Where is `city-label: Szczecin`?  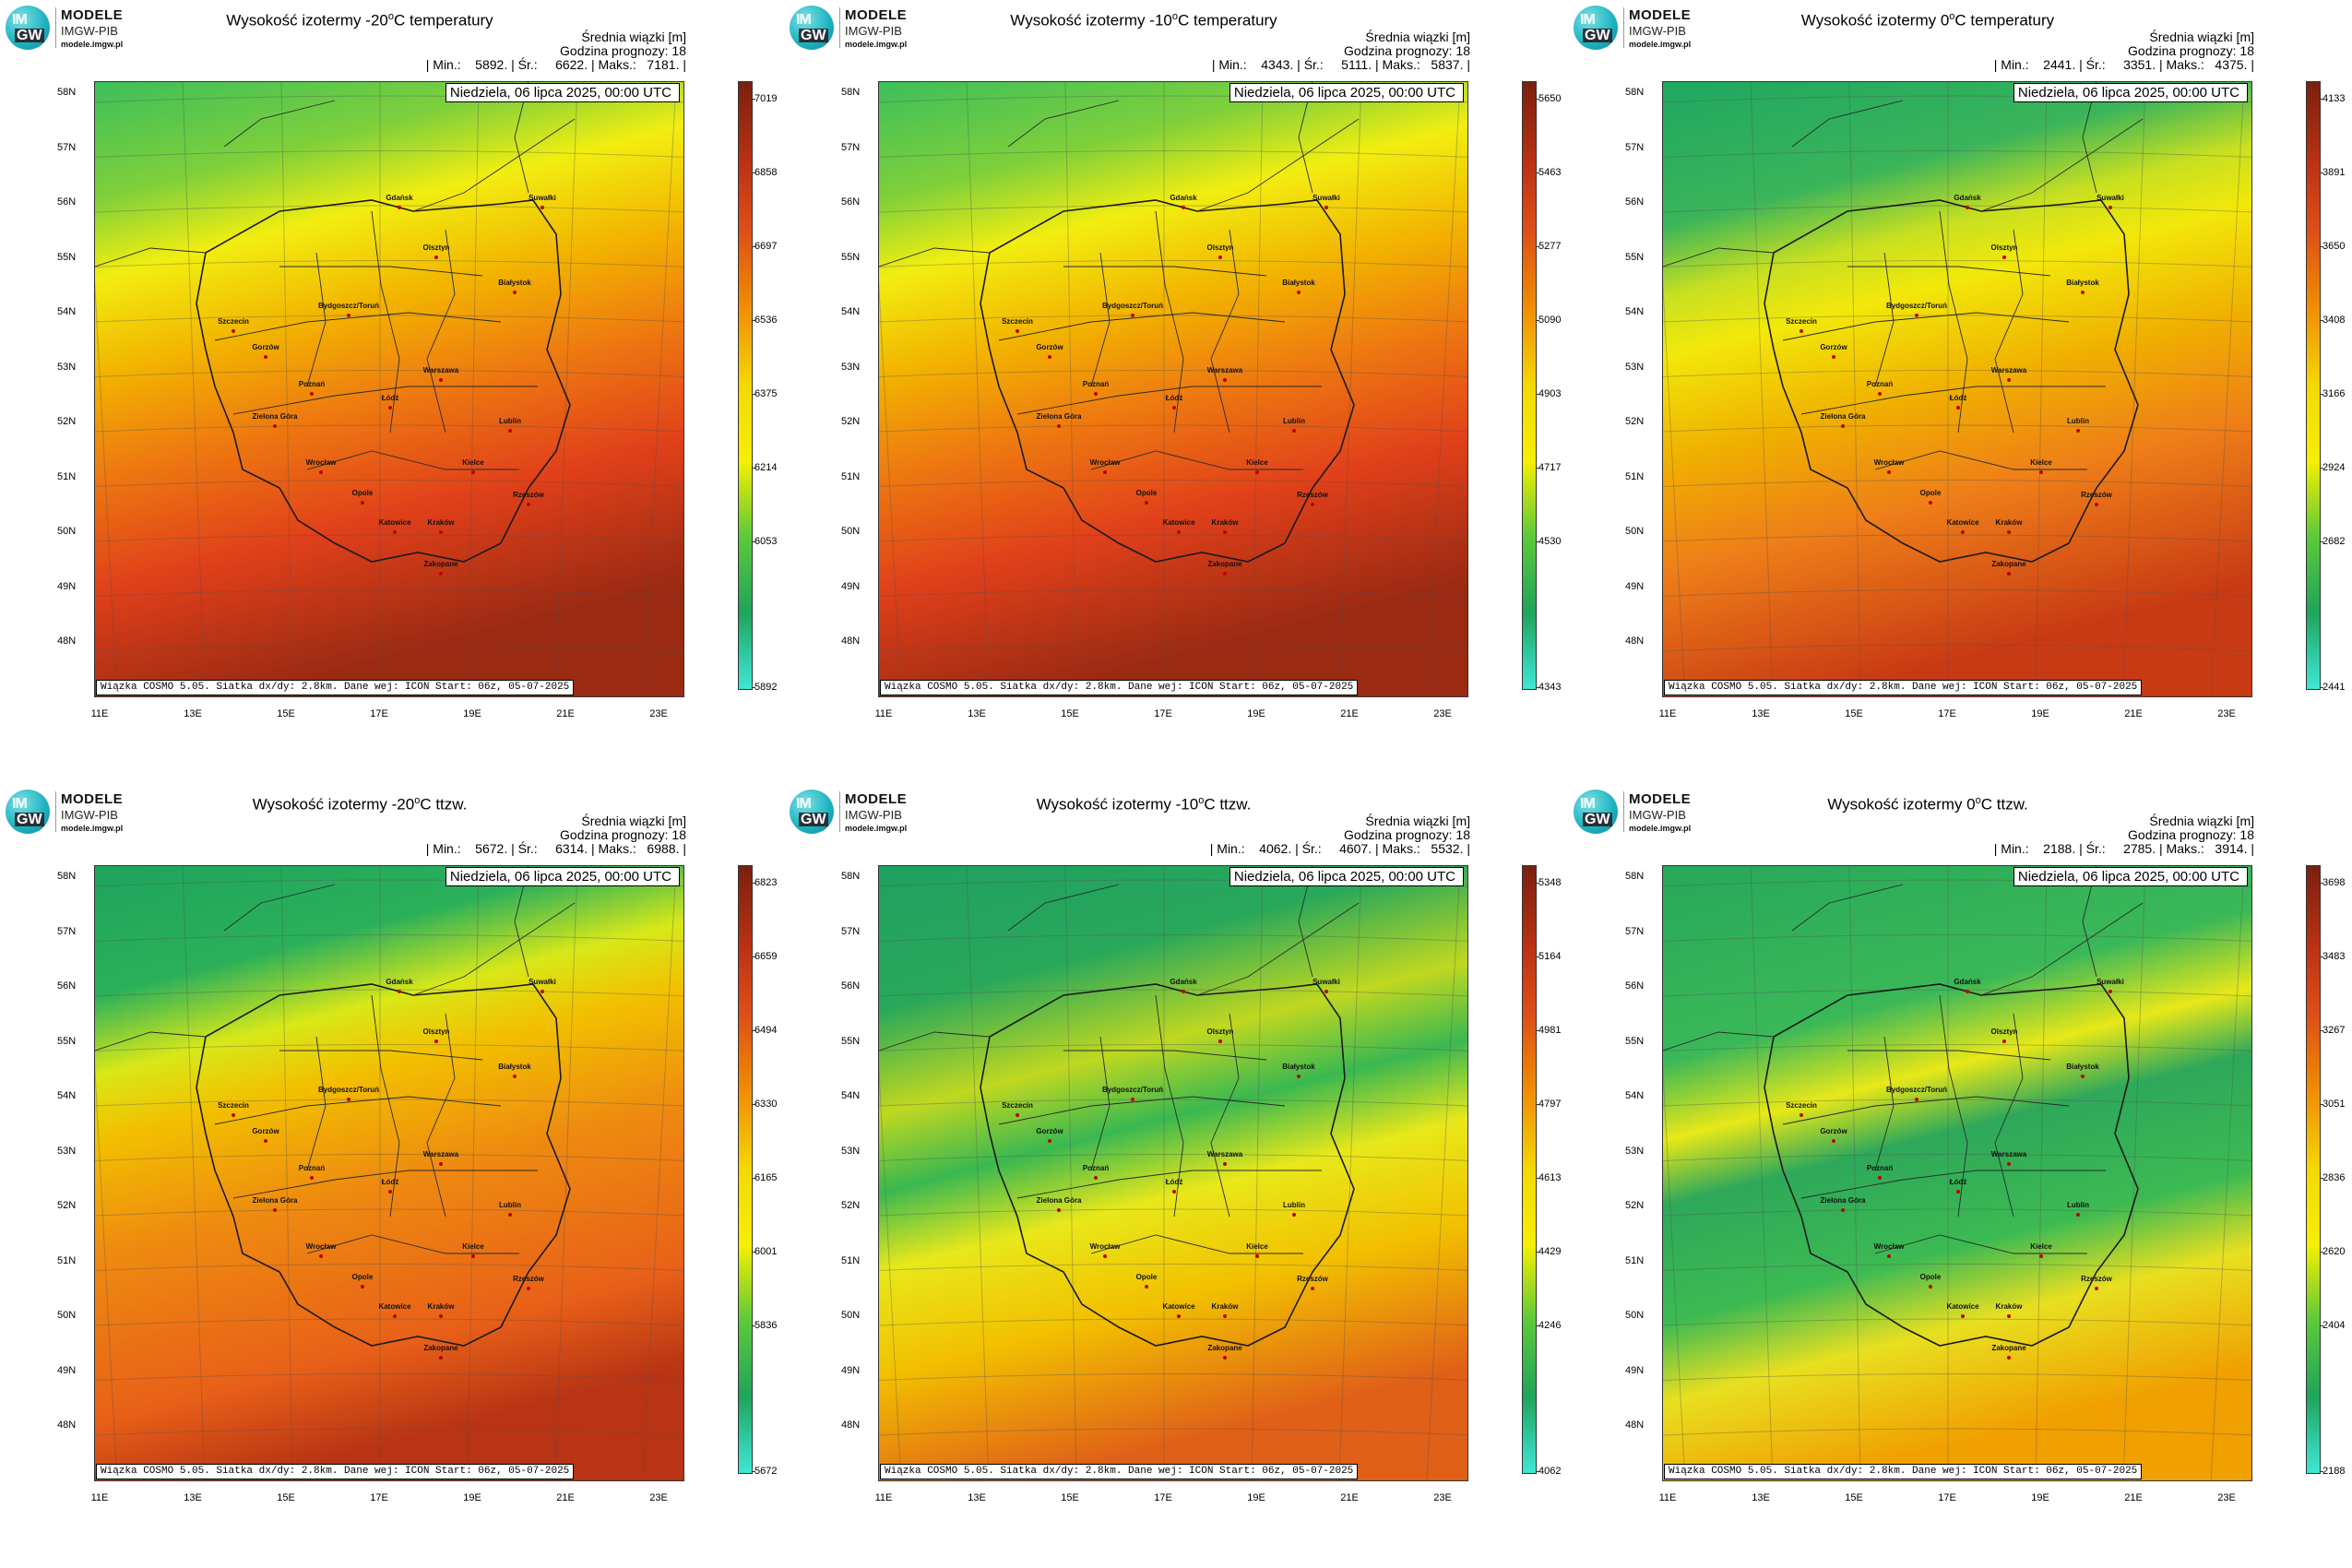 city-label: Szczecin is located at coordinates (1017, 321).